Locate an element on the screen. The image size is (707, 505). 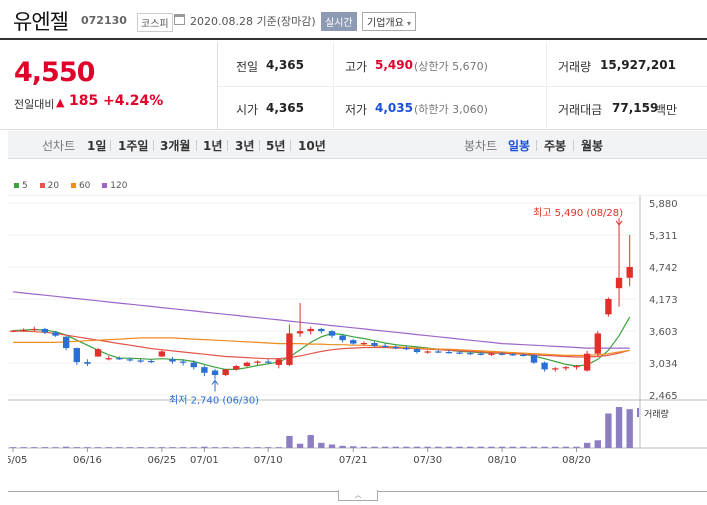
stock-code: 072130 is located at coordinates (104, 20).